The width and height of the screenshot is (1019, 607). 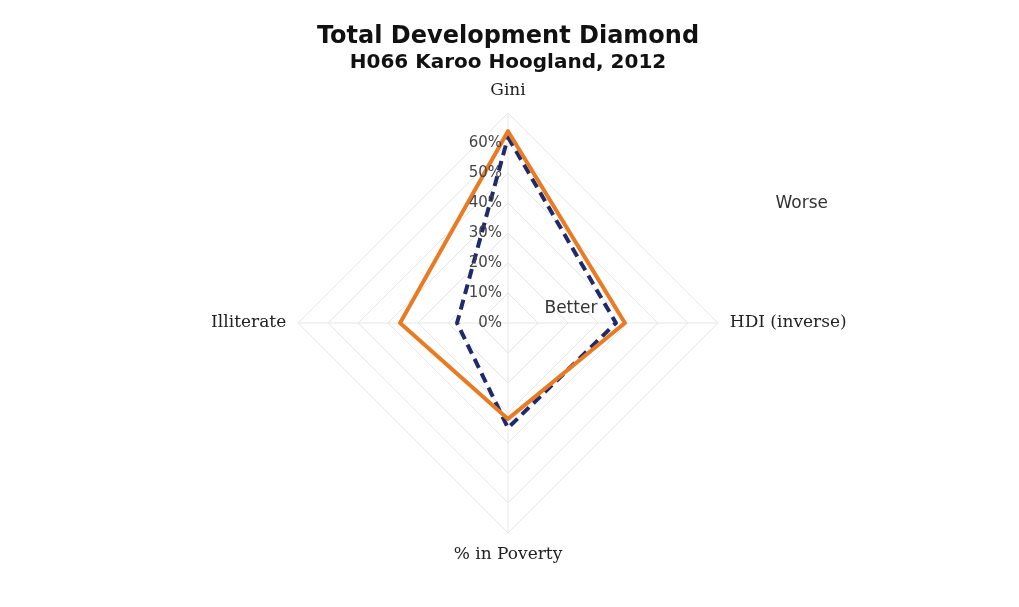 What do you see at coordinates (249, 321) in the screenshot?
I see `spoke-label: Illiterate` at bounding box center [249, 321].